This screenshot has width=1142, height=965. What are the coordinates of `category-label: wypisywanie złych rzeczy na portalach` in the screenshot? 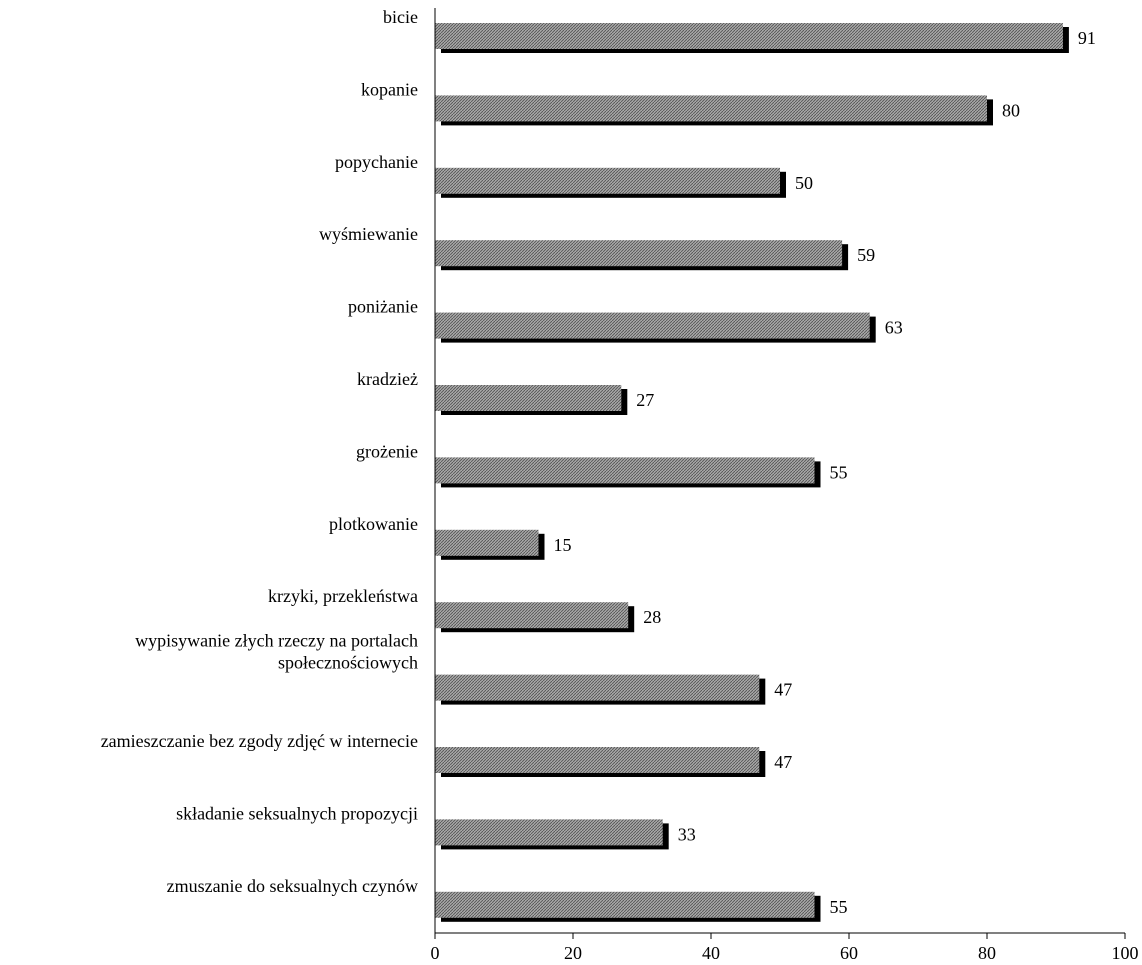 It's located at (276, 641).